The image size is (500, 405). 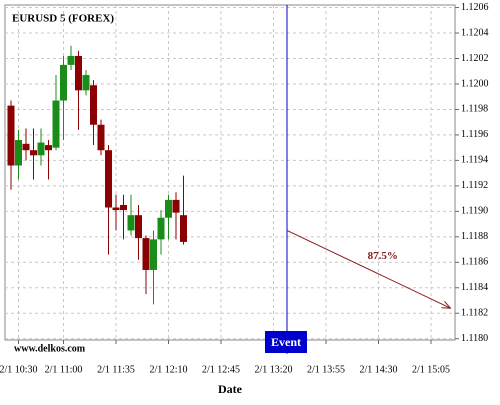 I want to click on y-tick-label: 1.1188, so click(x=474, y=236).